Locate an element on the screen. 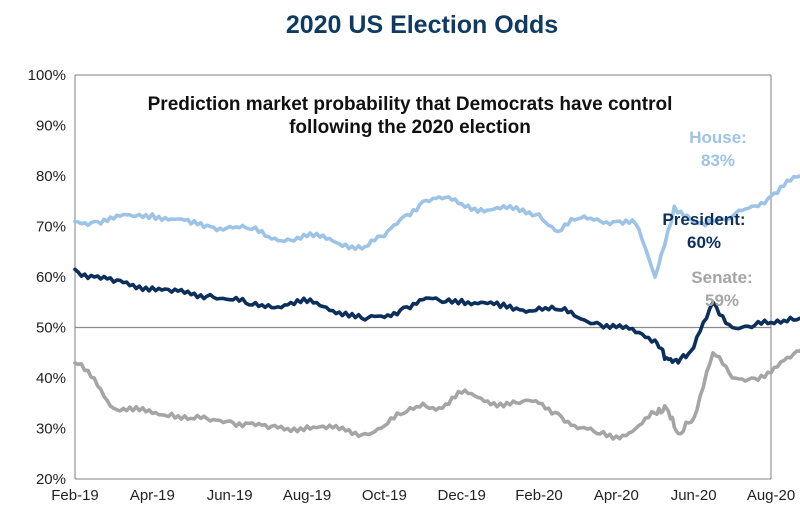 This screenshot has height=516, width=800. series-name-label: House: is located at coordinates (718, 137).